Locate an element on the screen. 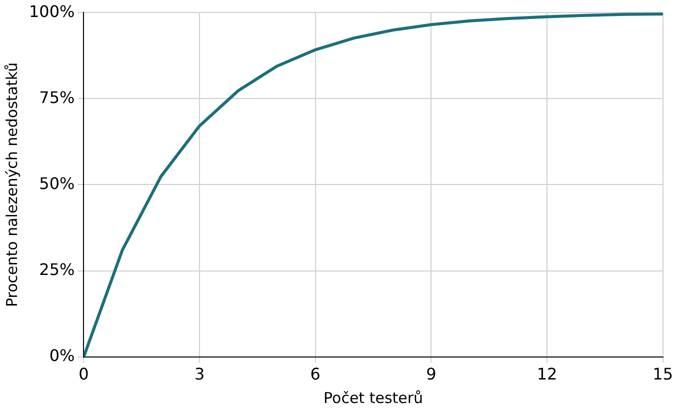 The image size is (676, 412). x-tick-label: 6 is located at coordinates (315, 374).